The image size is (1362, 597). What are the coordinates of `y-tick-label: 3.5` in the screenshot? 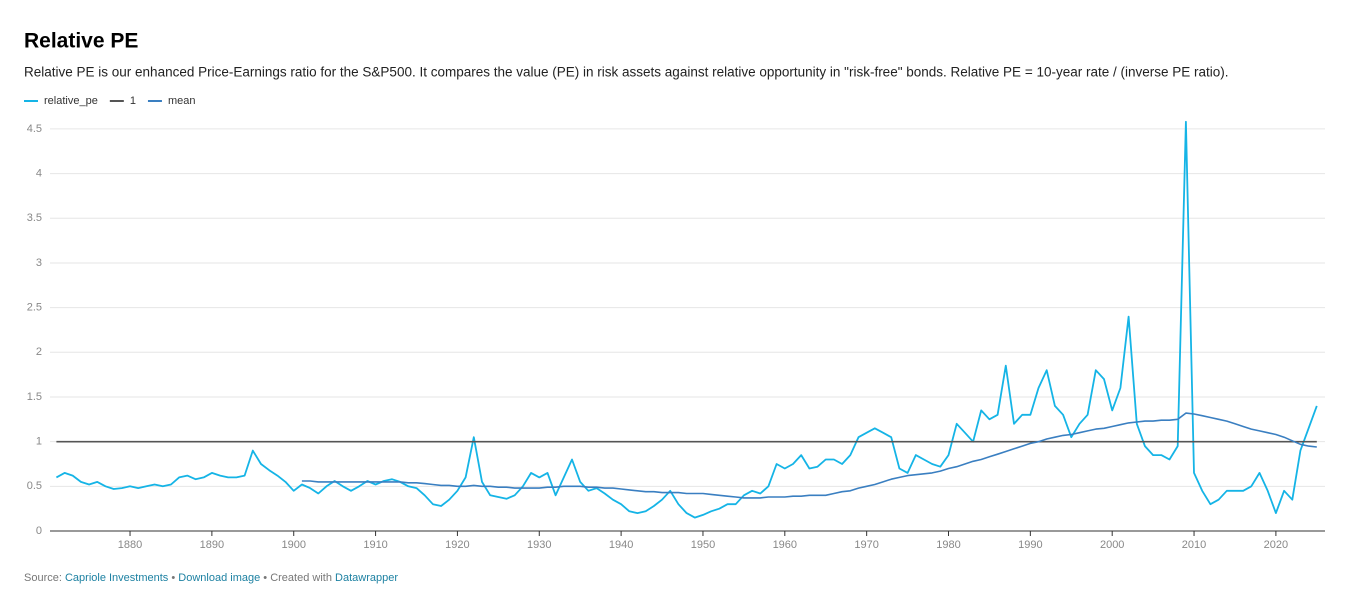 It's located at (34, 218).